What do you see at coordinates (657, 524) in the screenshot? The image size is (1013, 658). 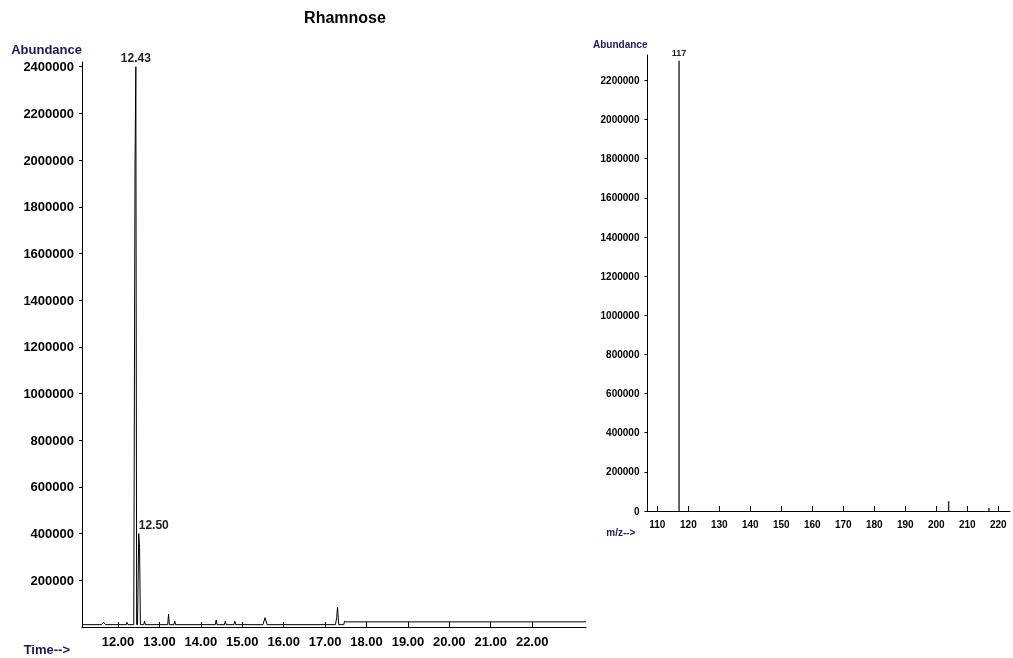 I see `x-tick-label: 110` at bounding box center [657, 524].